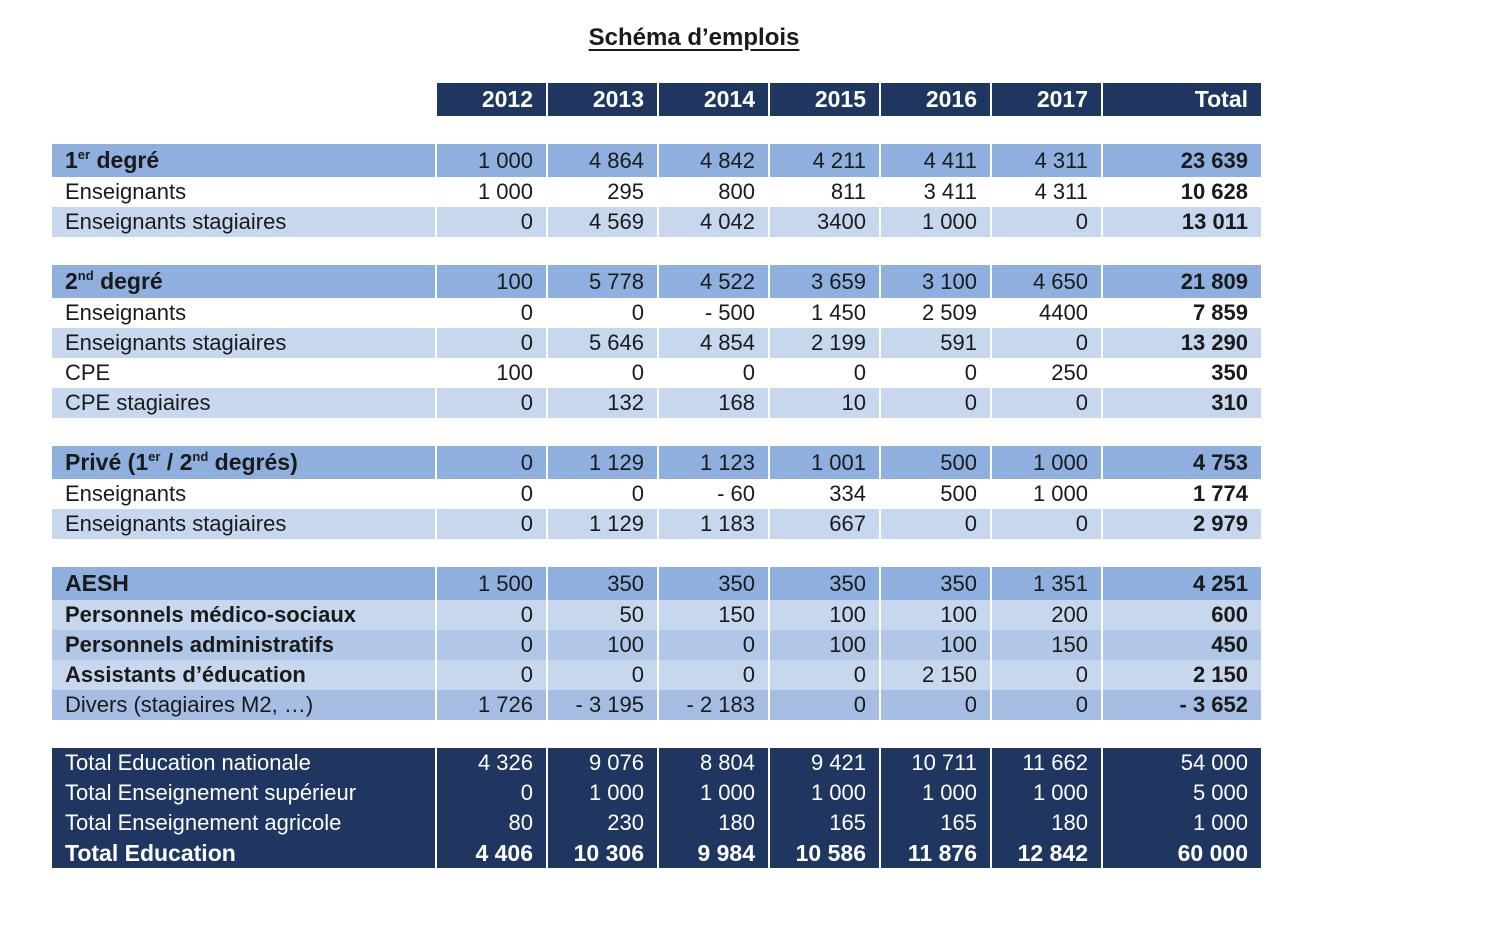 This screenshot has width=1500, height=926. Describe the element at coordinates (713, 313) in the screenshot. I see `cell-value: - 500` at that location.